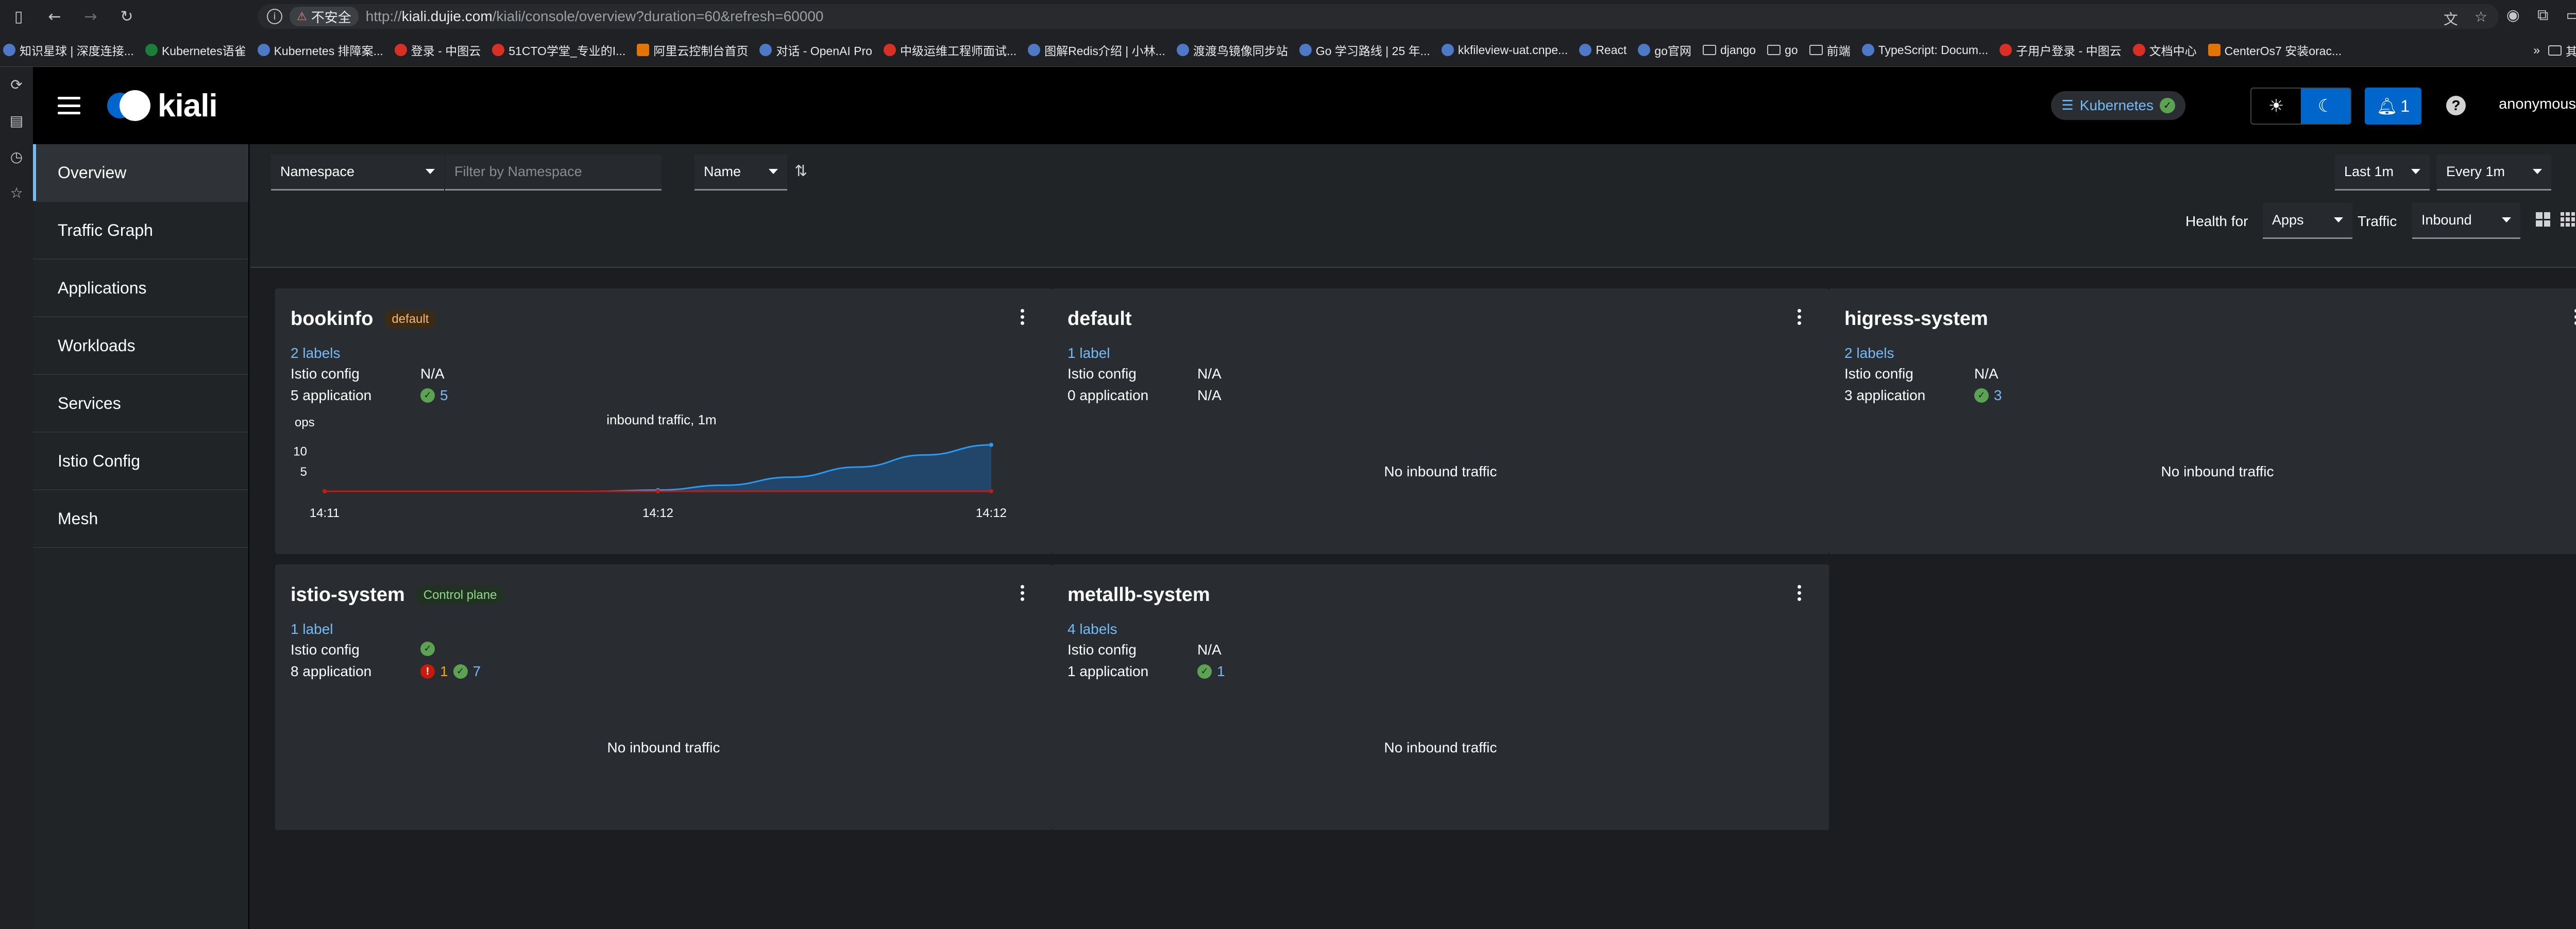 This screenshot has width=2576, height=929. I want to click on health-for-value: Apps, so click(2288, 220).